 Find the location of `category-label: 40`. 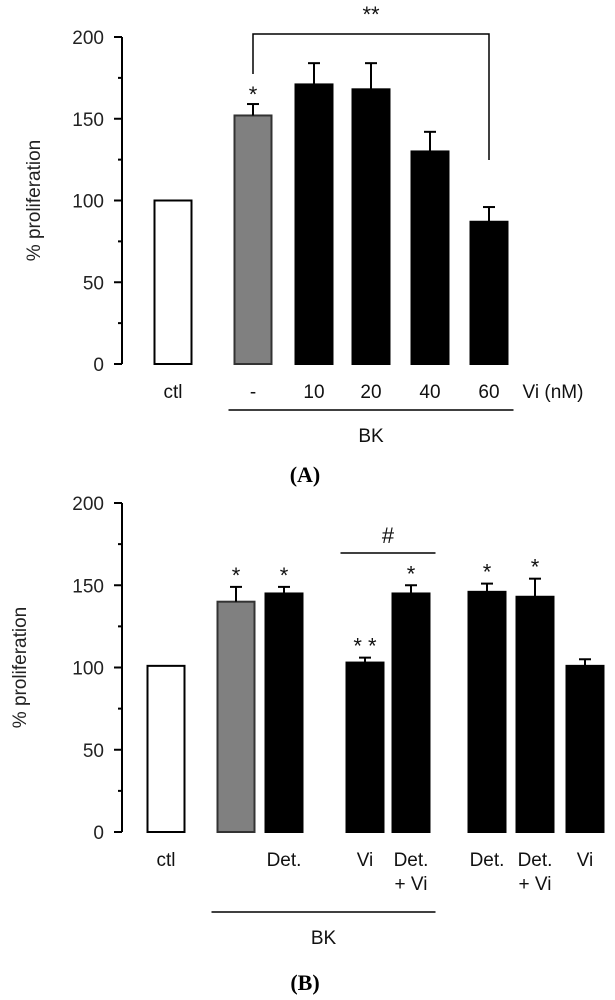

category-label: 40 is located at coordinates (429, 392).